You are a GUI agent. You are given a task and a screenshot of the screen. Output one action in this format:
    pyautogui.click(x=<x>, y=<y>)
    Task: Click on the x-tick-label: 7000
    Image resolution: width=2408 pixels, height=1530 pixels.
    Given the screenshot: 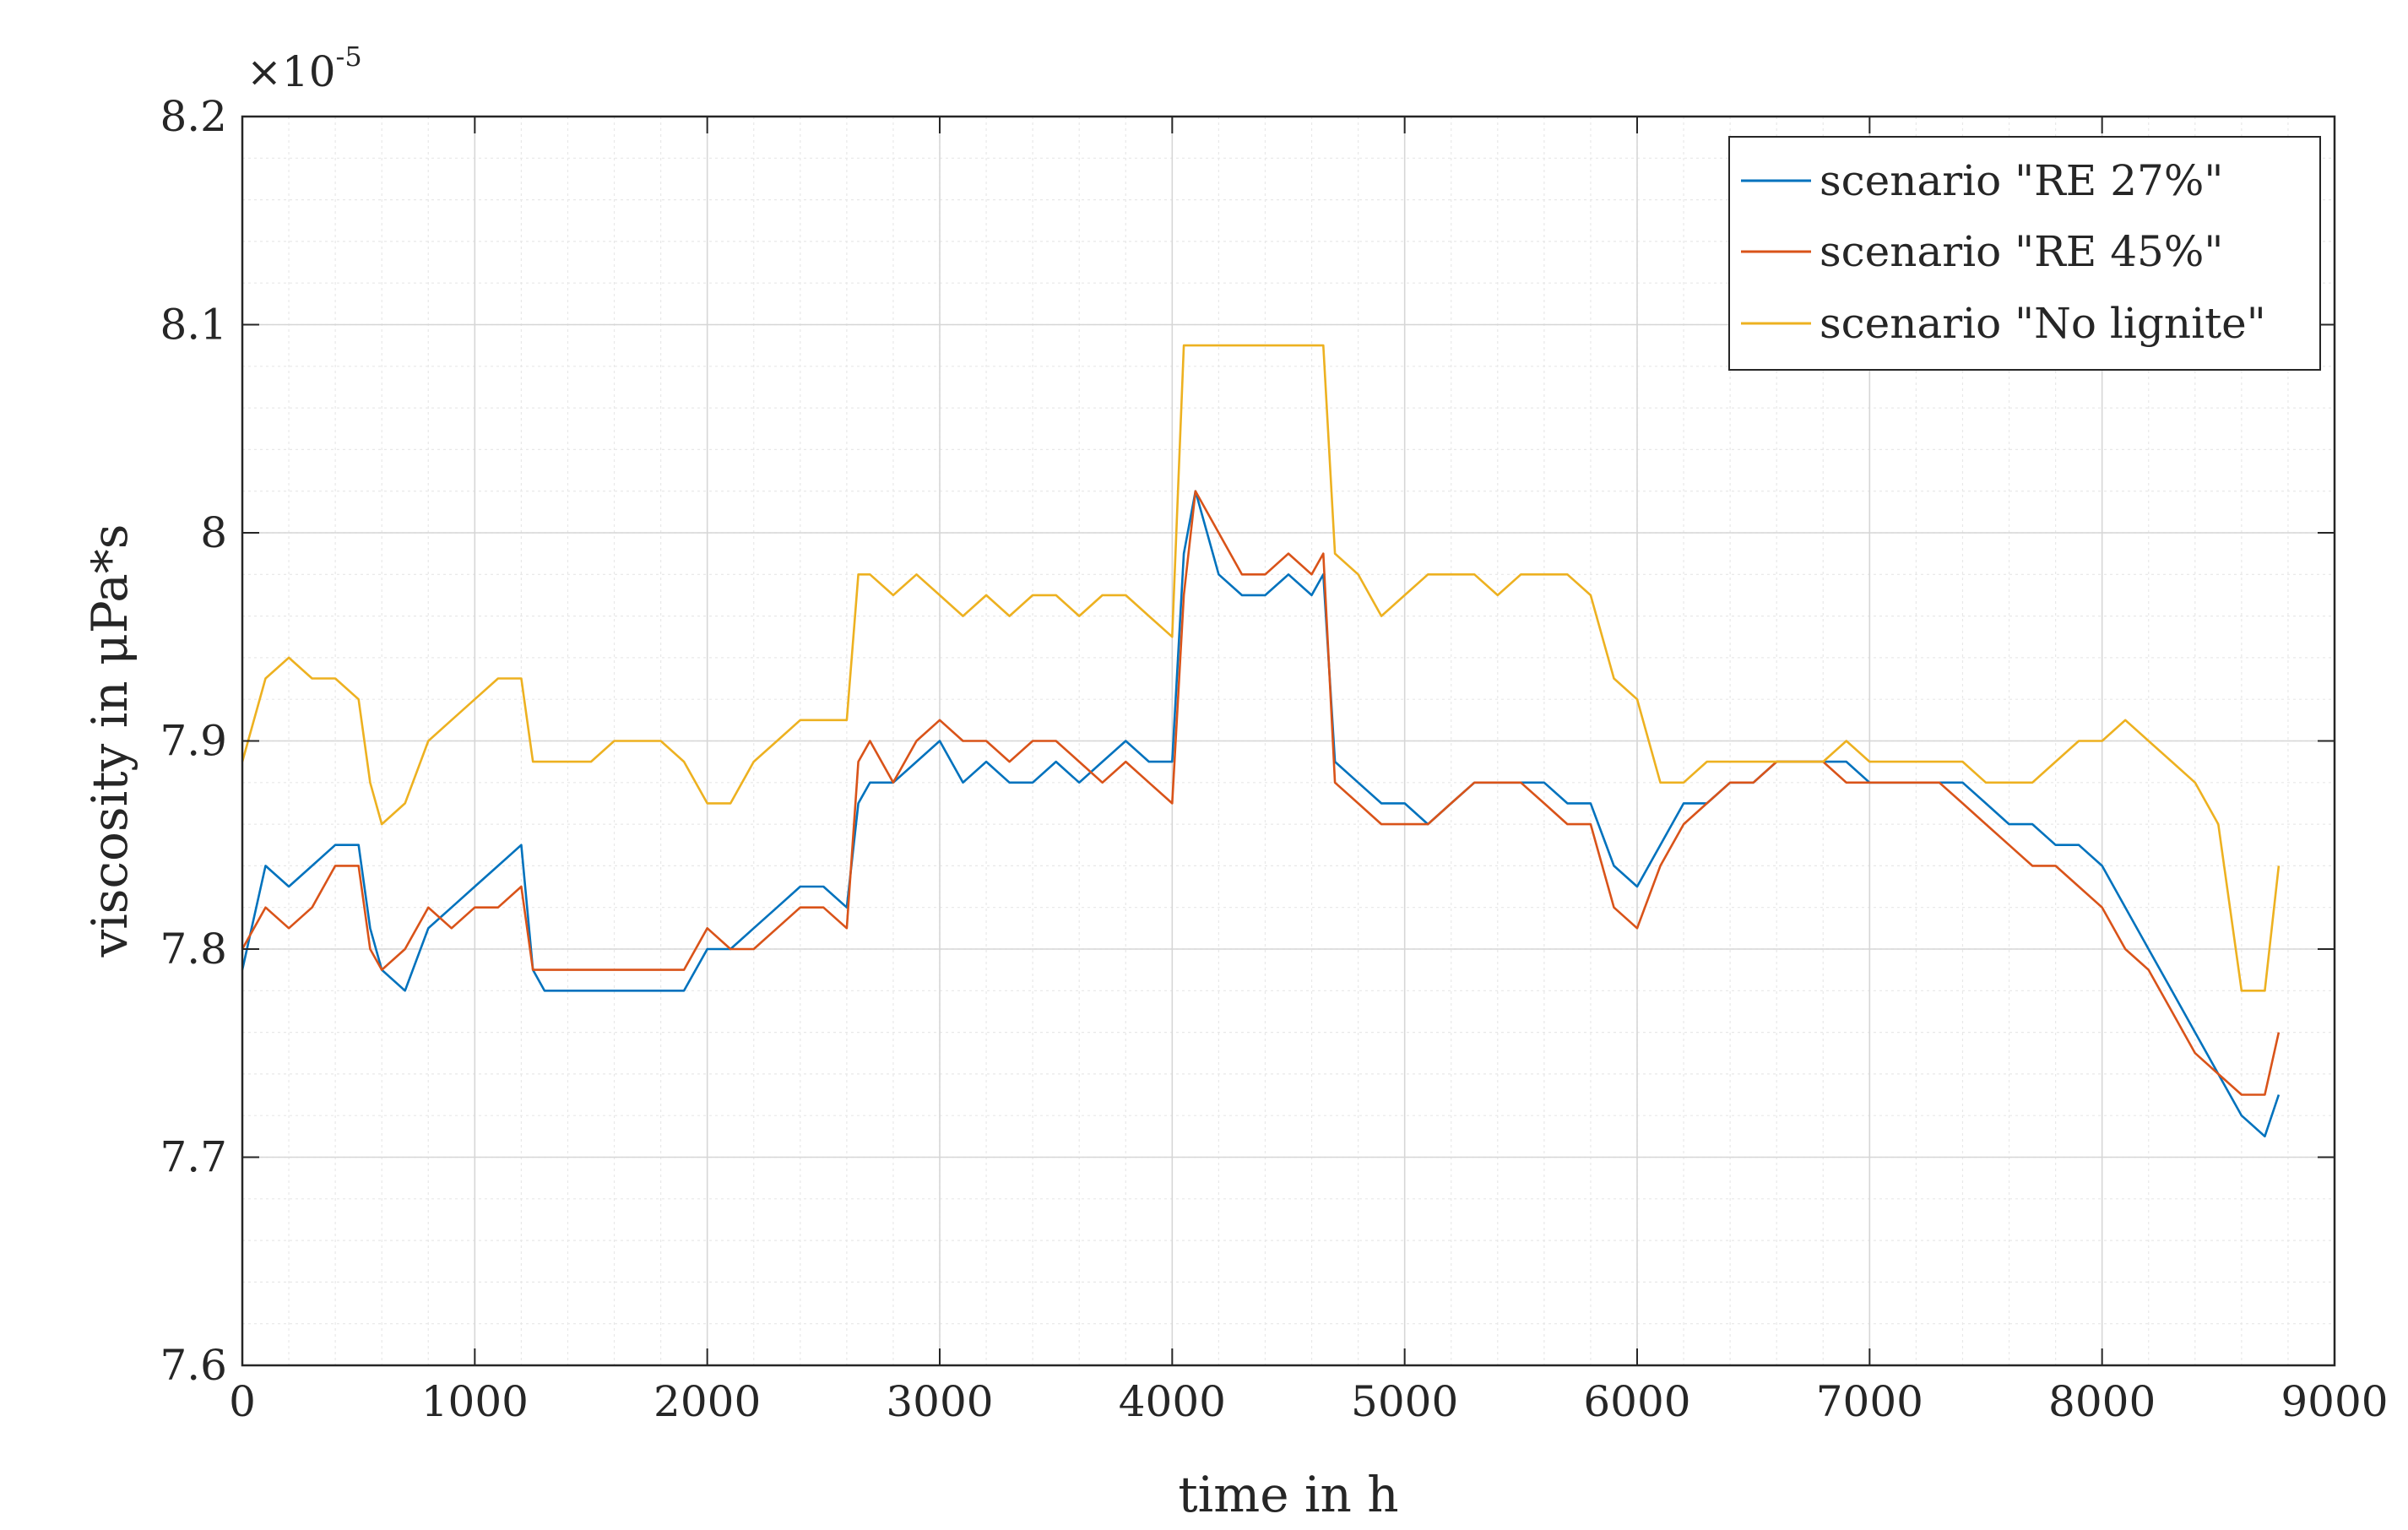 What is the action you would take?
    pyautogui.click(x=1869, y=1401)
    